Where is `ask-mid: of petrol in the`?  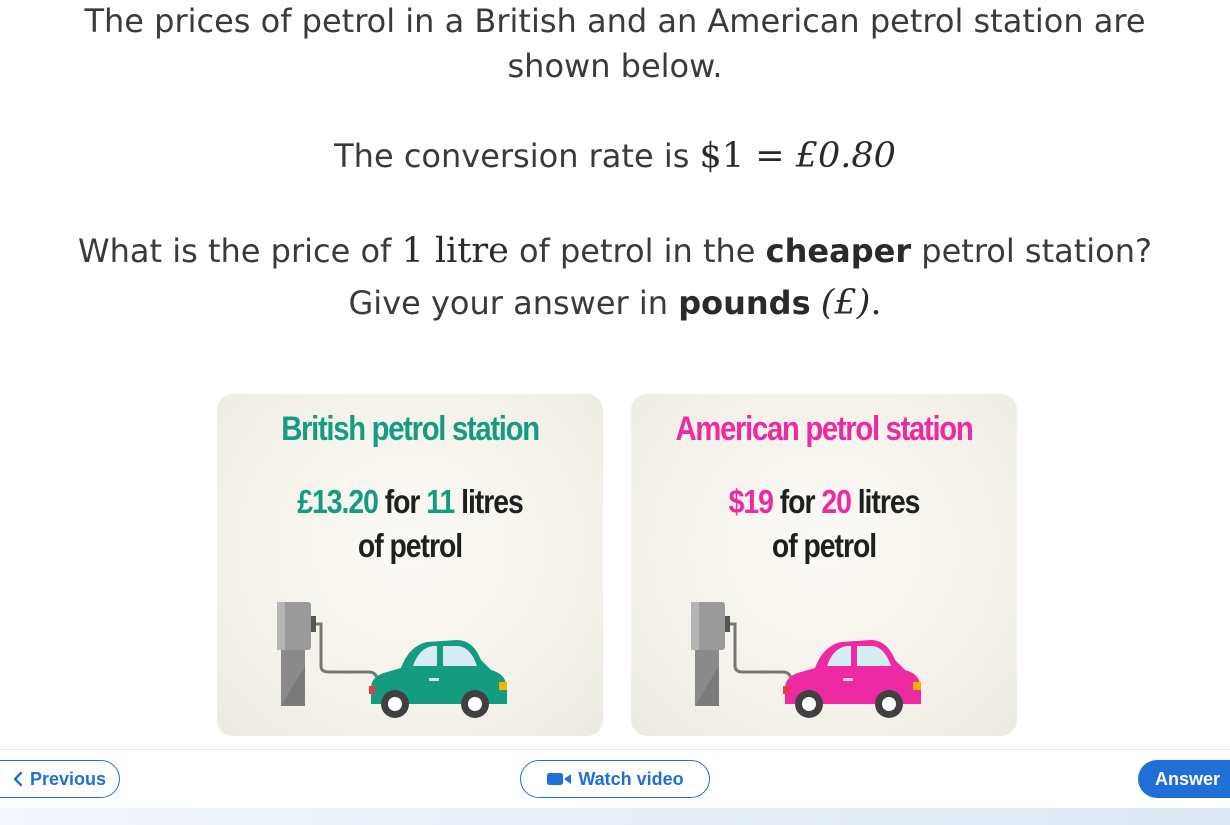
ask-mid: of petrol in the is located at coordinates (637, 251).